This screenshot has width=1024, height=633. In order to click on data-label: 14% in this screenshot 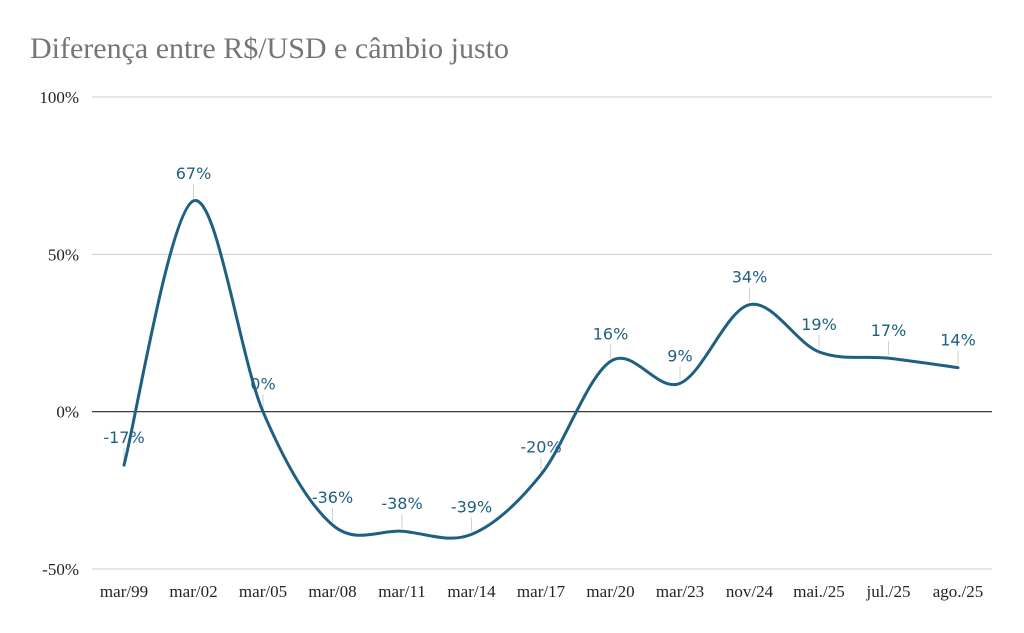, I will do `click(958, 340)`.